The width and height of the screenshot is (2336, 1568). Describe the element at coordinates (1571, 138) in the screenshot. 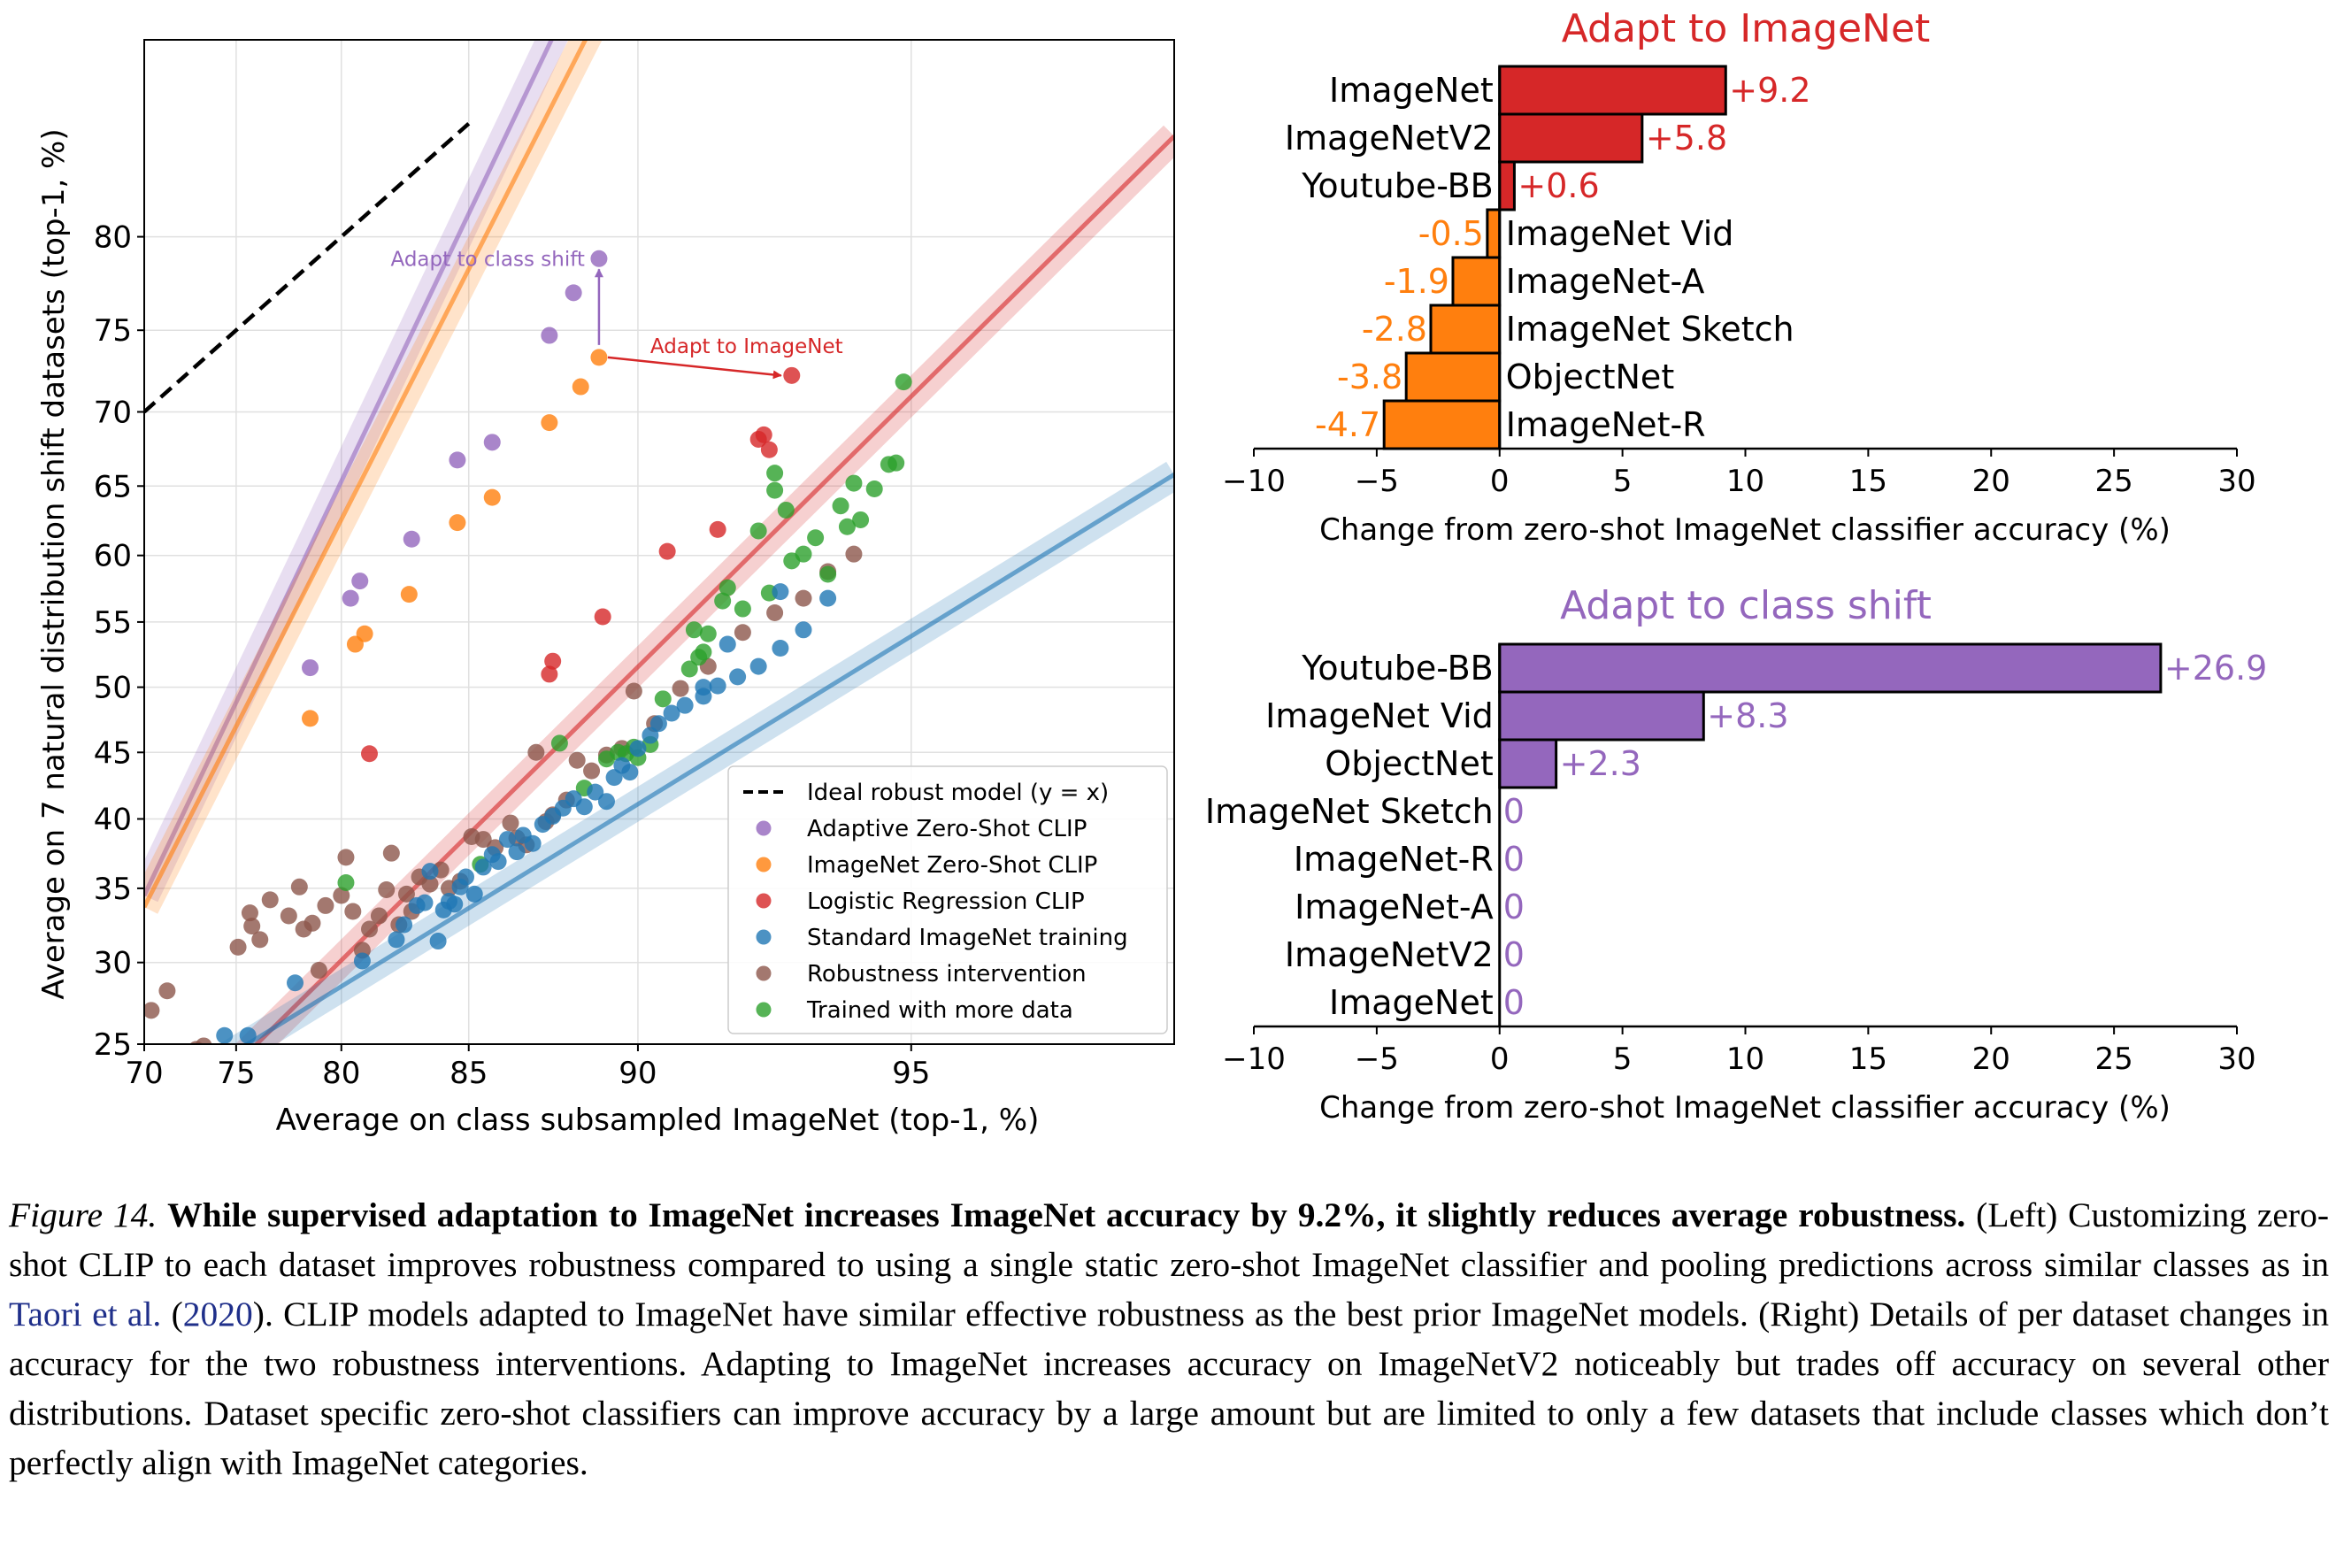

I see `bar-imagenetv2` at that location.